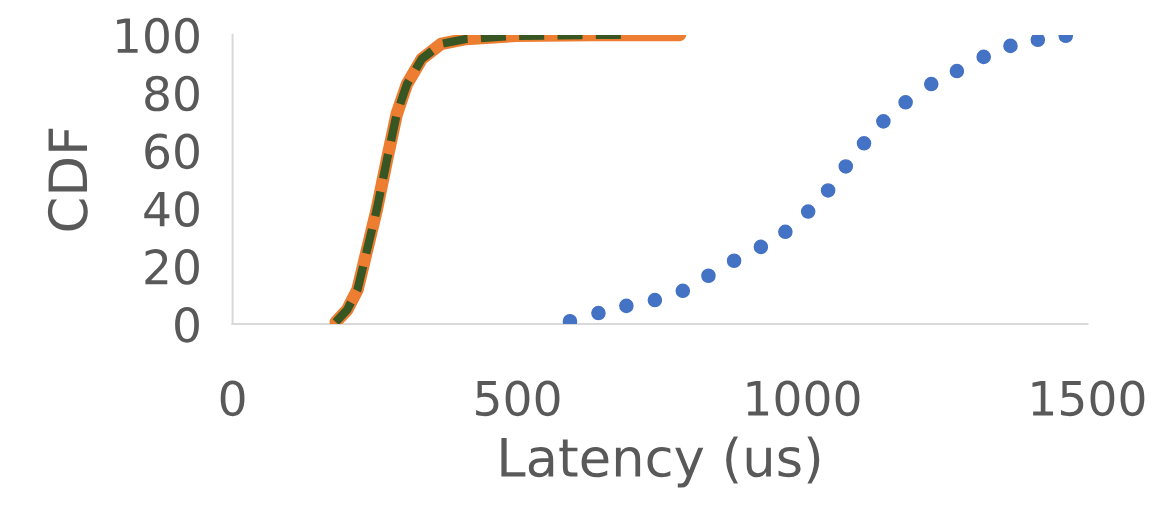 The width and height of the screenshot is (1163, 521). Describe the element at coordinates (172, 93) in the screenshot. I see `y-tick-label: 80` at that location.